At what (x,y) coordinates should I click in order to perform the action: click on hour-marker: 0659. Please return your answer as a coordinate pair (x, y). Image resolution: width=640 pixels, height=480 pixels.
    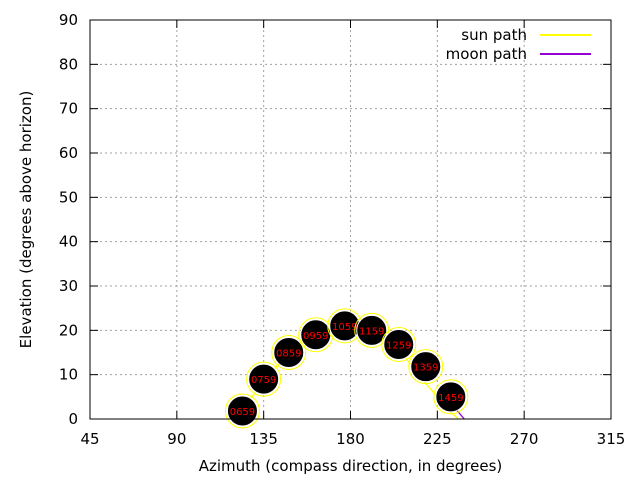
    Looking at the image, I should click on (242, 411).